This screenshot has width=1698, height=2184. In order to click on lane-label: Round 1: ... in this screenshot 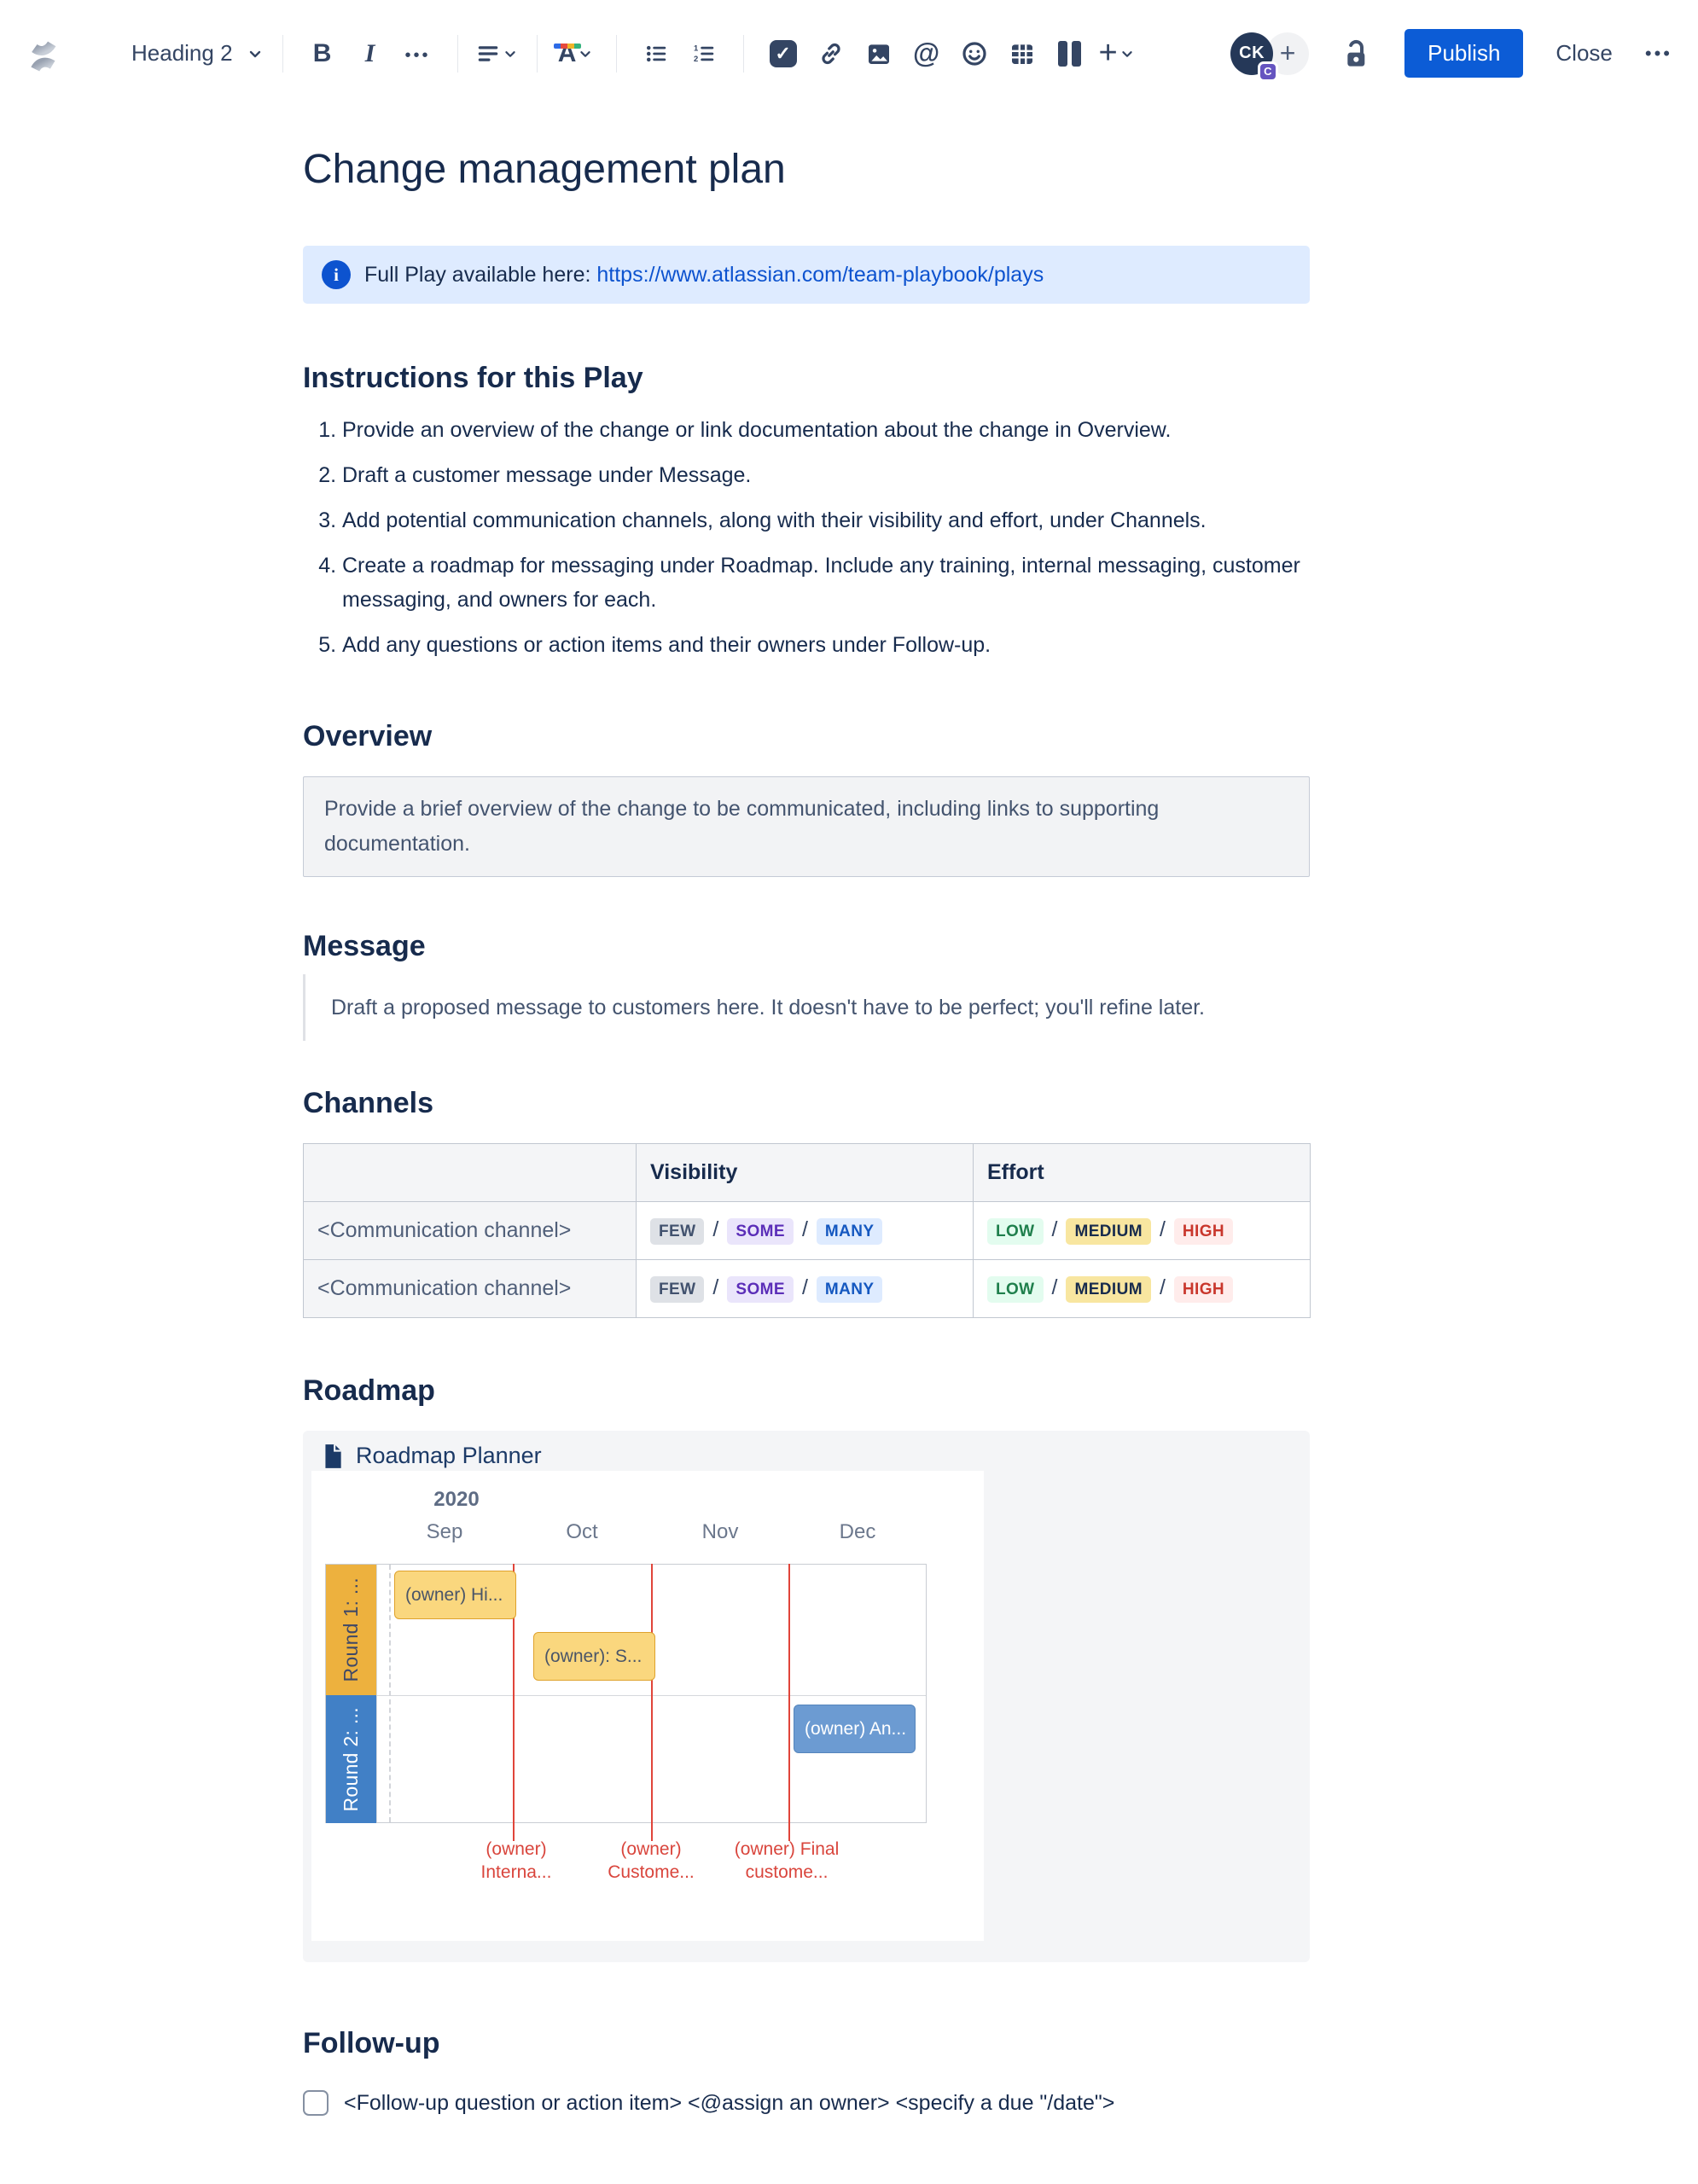, I will do `click(351, 1630)`.